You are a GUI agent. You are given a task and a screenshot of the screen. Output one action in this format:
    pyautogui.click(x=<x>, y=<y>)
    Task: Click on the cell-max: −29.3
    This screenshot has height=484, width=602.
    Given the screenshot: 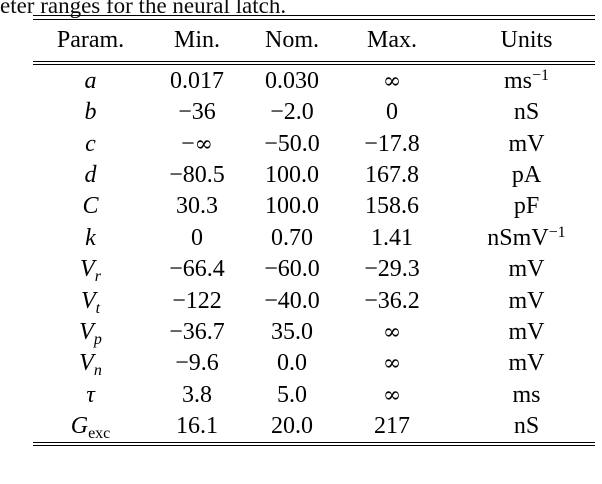 What is the action you would take?
    pyautogui.click(x=392, y=269)
    